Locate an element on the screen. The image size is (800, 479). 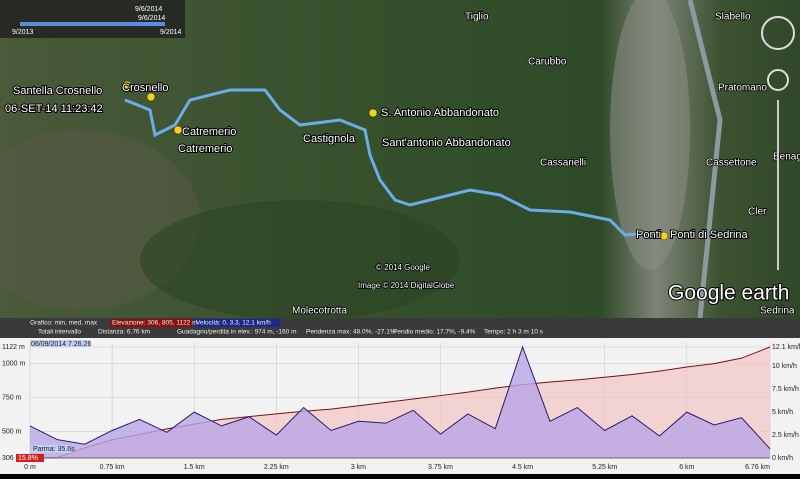
place-label: S. Antonio Abbandonato is located at coordinates (440, 113).